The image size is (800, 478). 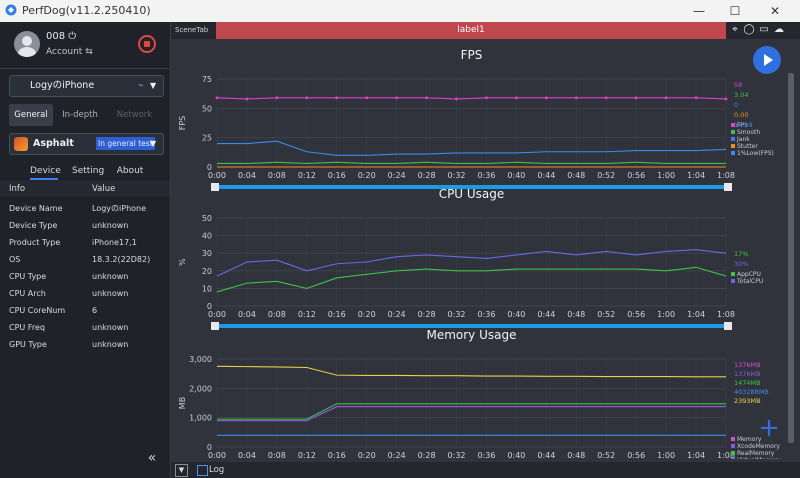 I want to click on x-tick-label: 0:52, so click(x=606, y=175).